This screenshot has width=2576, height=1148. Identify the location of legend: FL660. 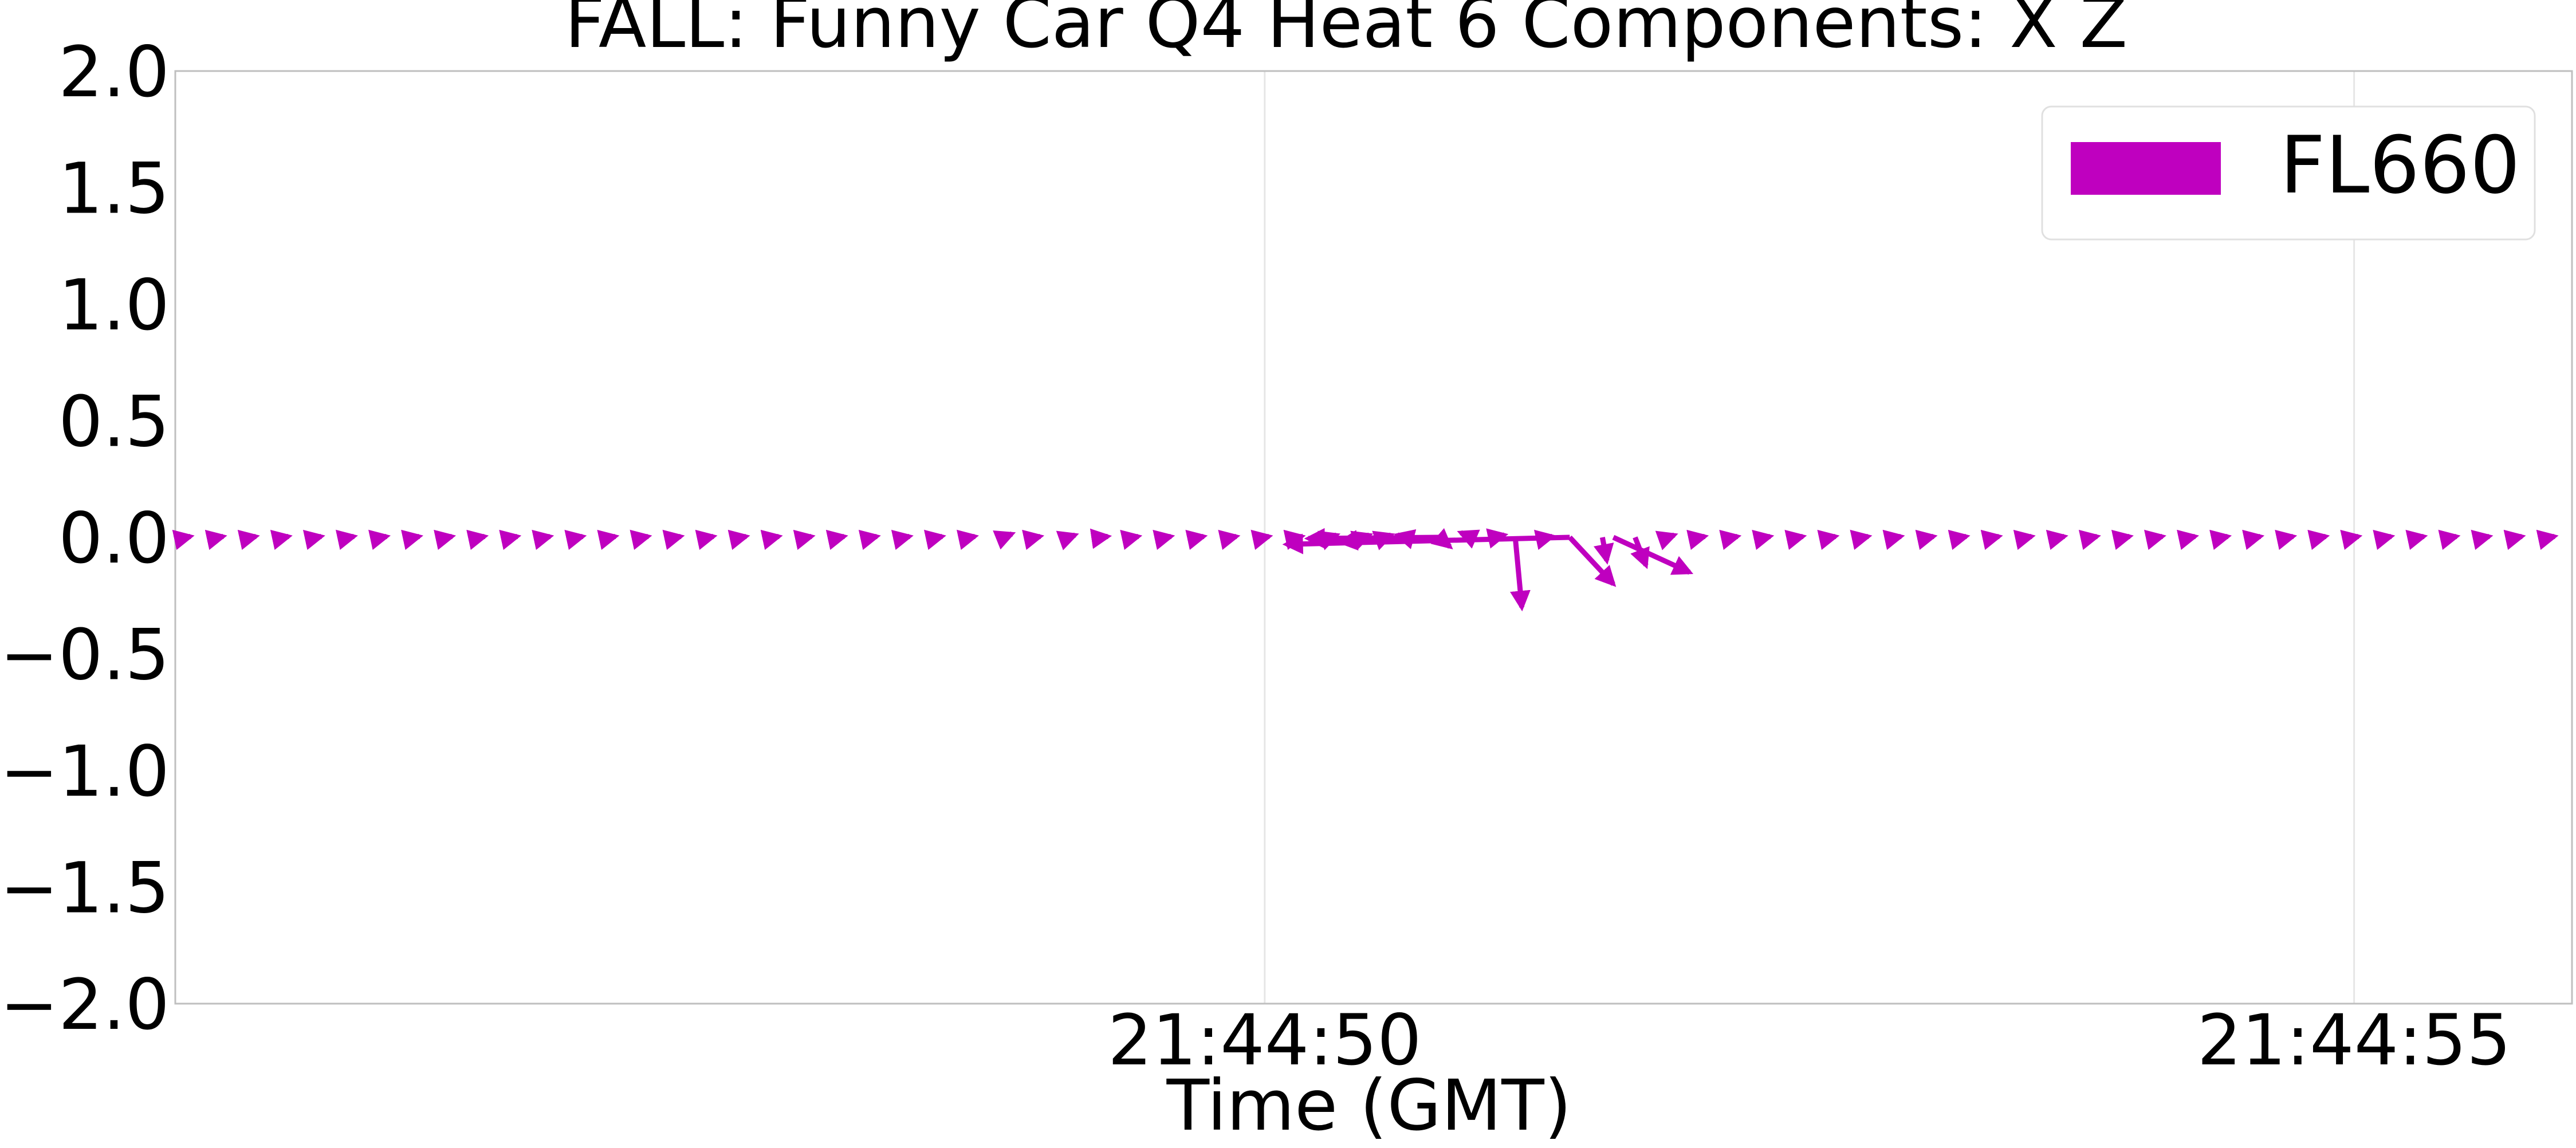
(2288, 173).